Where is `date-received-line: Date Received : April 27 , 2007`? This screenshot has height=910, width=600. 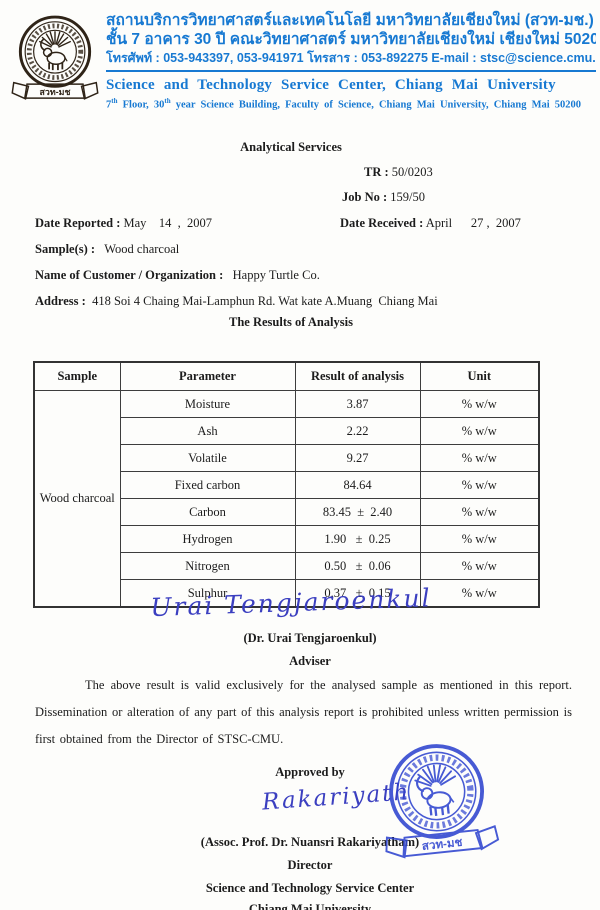 date-received-line: Date Received : April 27 , 2007 is located at coordinates (430, 223).